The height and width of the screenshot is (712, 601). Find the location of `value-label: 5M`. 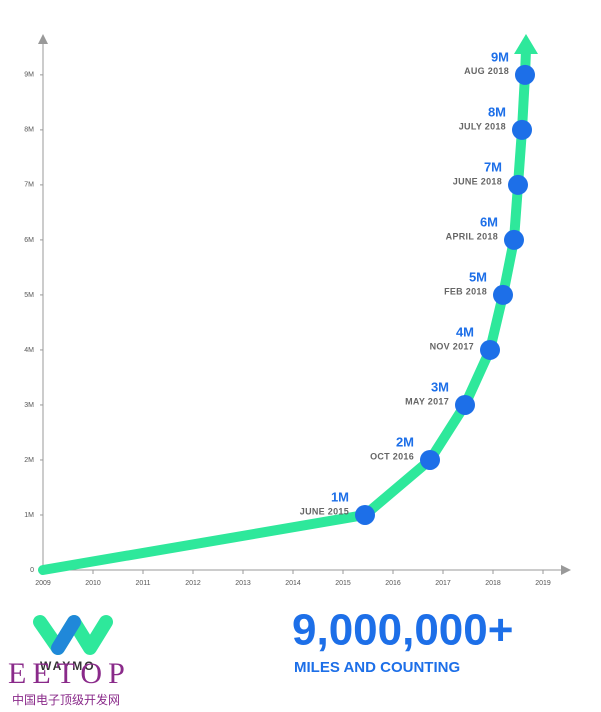

value-label: 5M is located at coordinates (478, 276).